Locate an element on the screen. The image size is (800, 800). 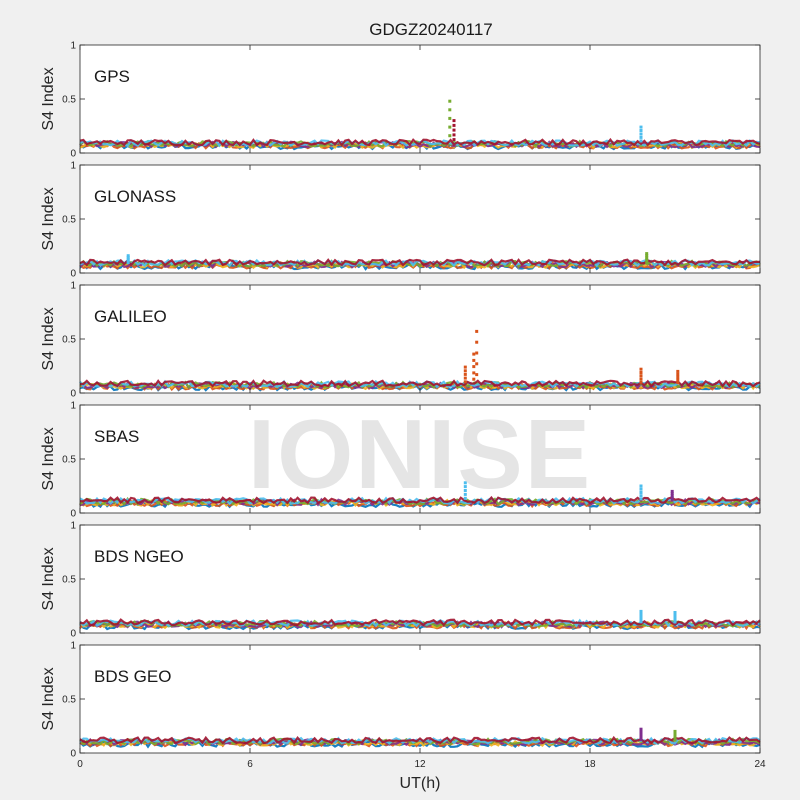
watermark: IONISE is located at coordinates (420, 454).